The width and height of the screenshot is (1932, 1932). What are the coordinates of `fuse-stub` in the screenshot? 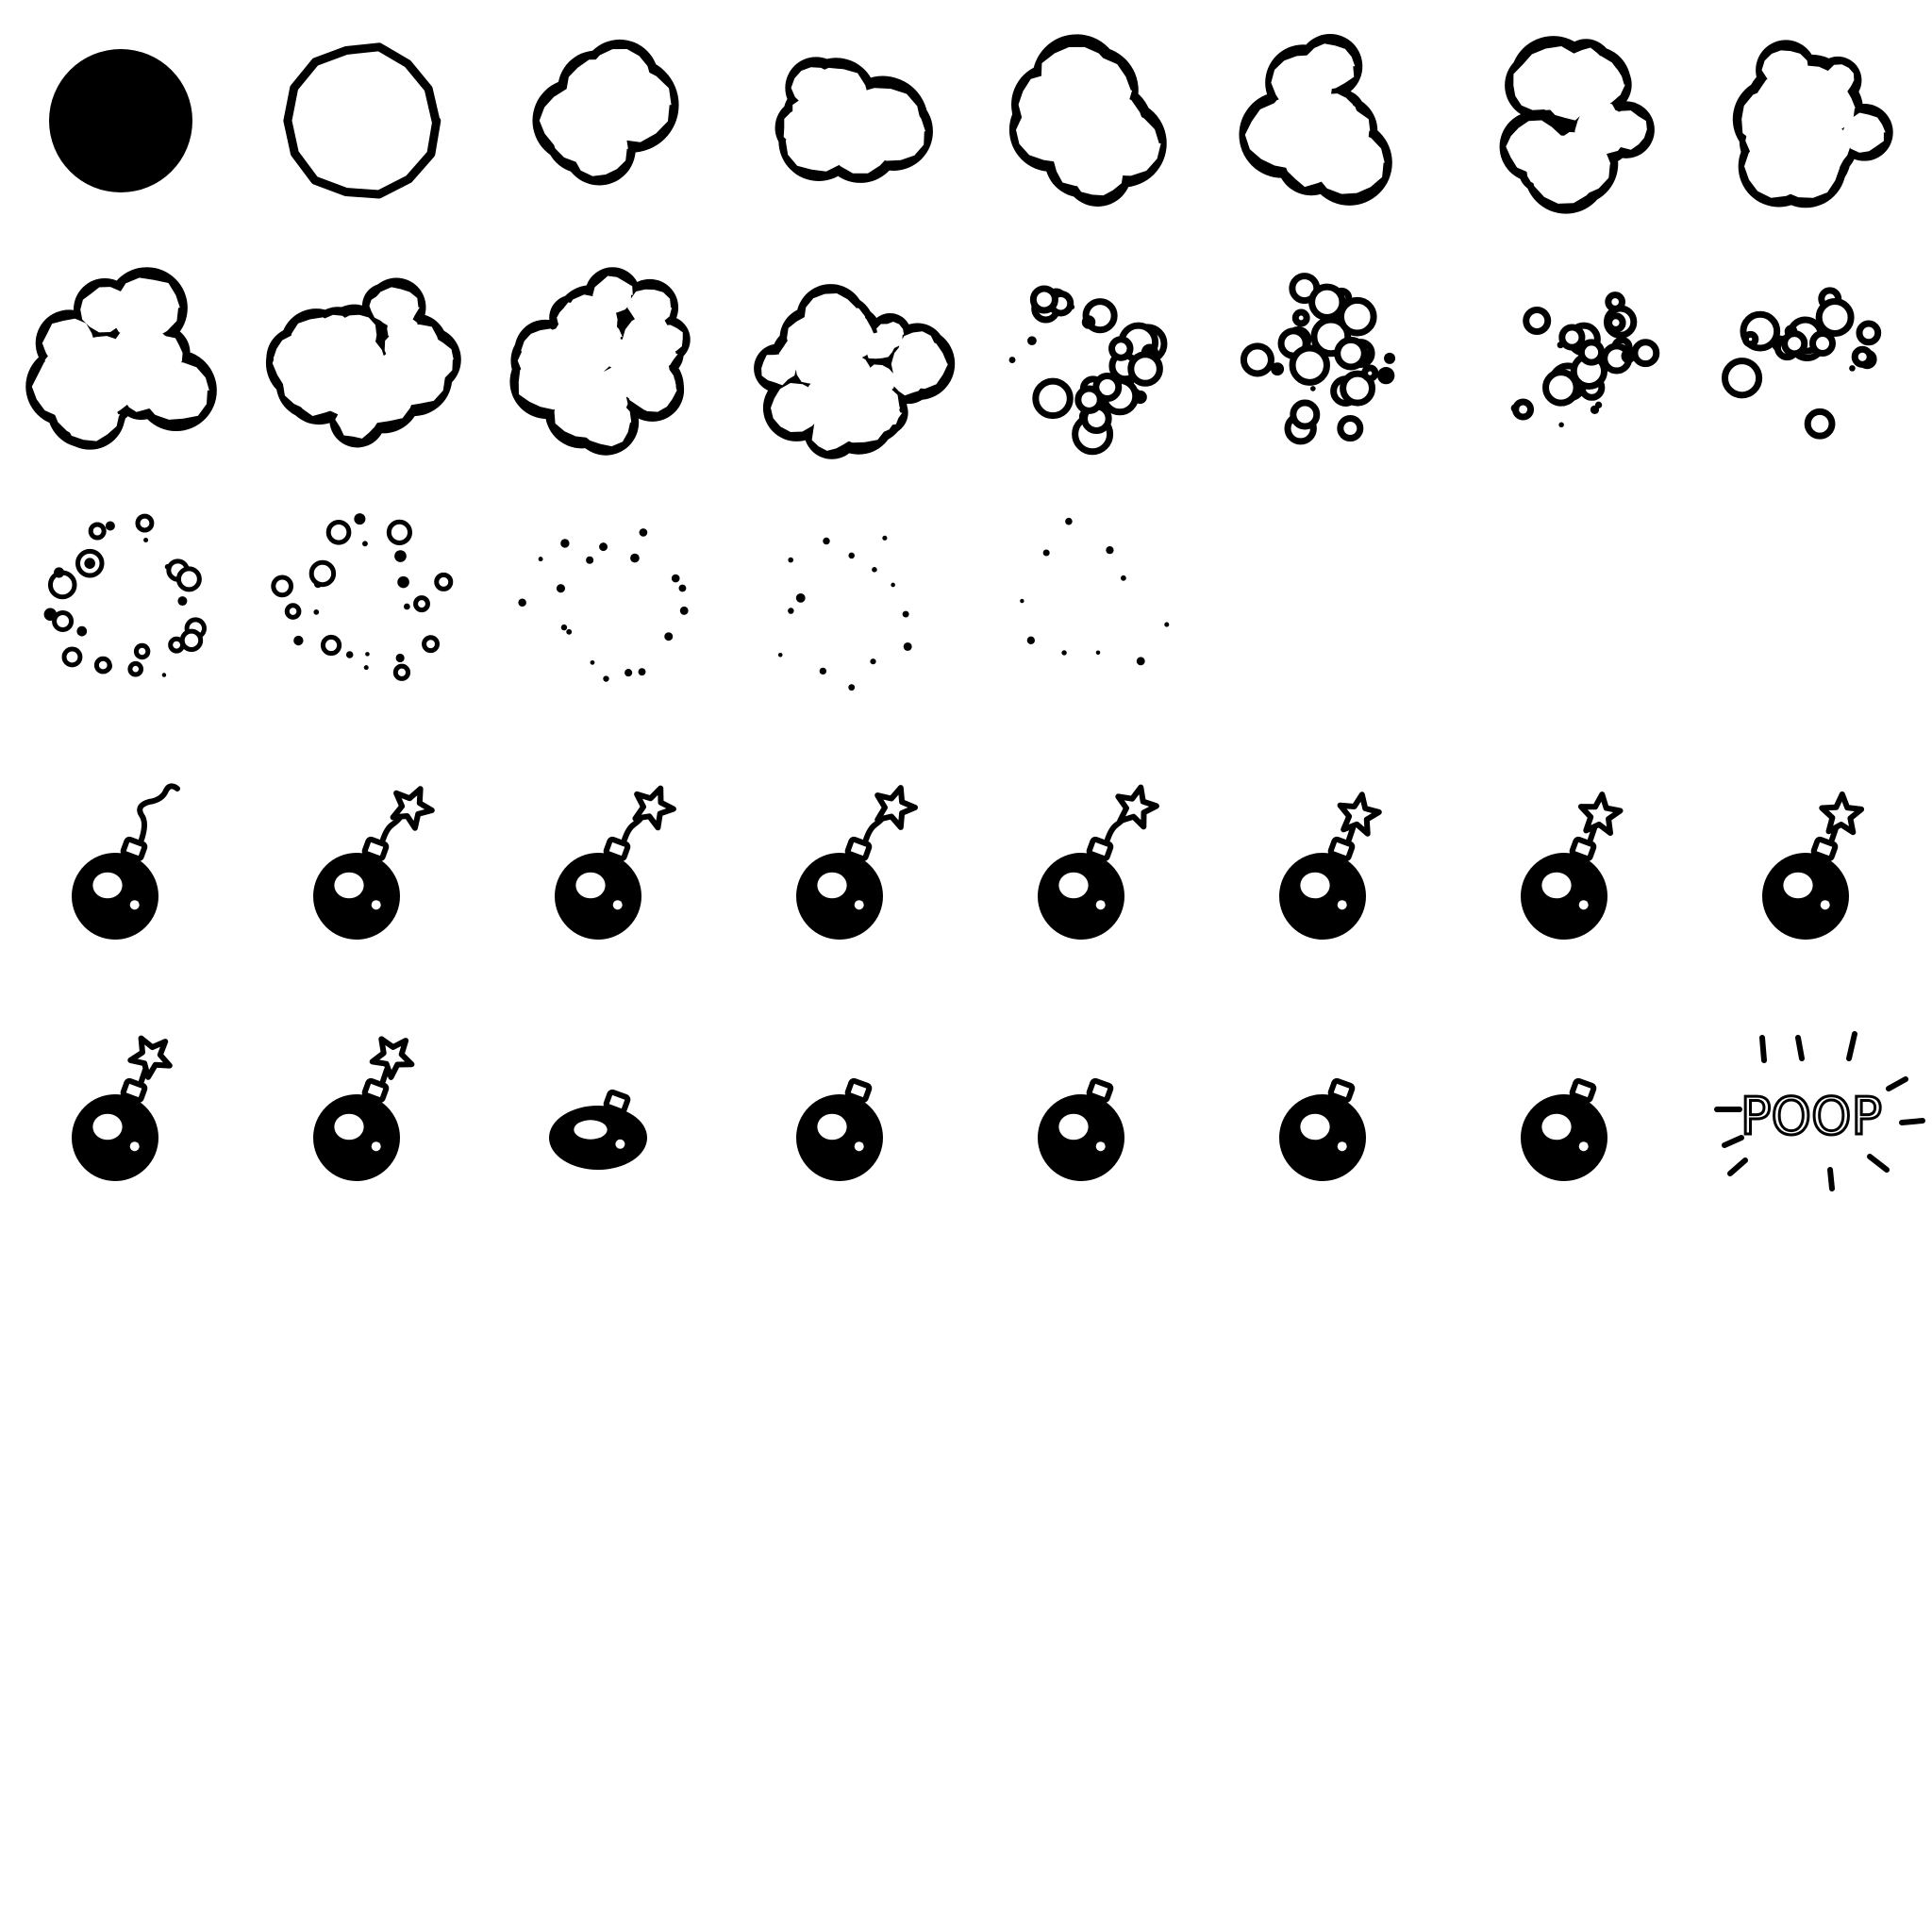 It's located at (1351, 833).